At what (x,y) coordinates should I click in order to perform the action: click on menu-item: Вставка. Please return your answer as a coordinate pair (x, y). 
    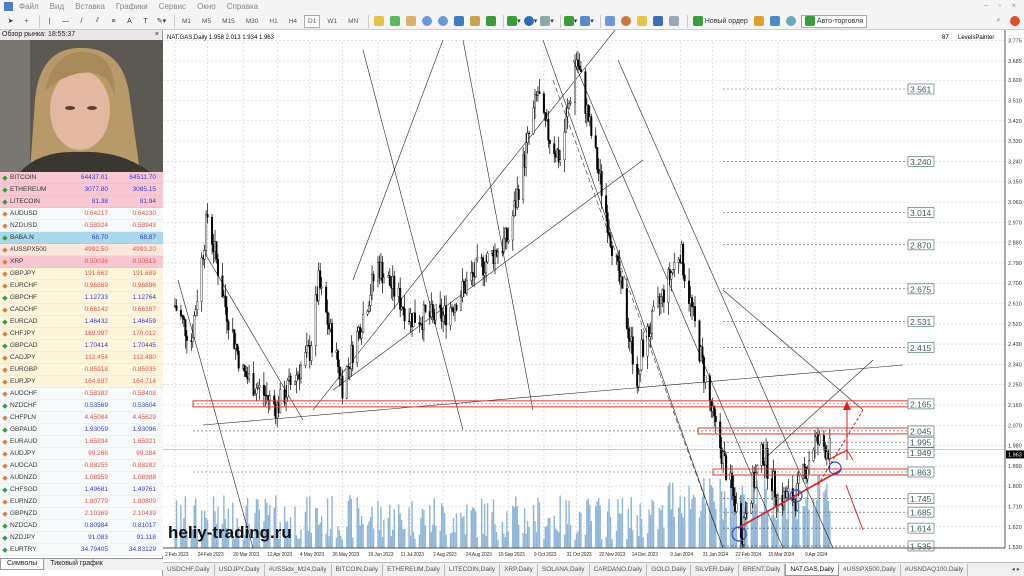
    Looking at the image, I should click on (90, 6).